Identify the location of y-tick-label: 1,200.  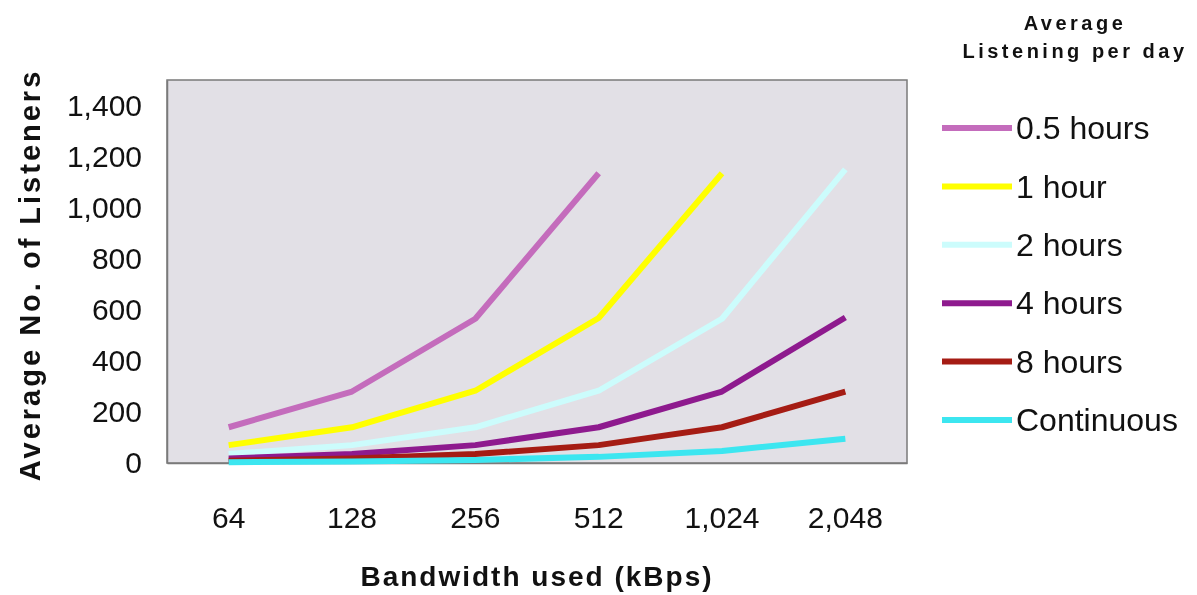
(104, 156).